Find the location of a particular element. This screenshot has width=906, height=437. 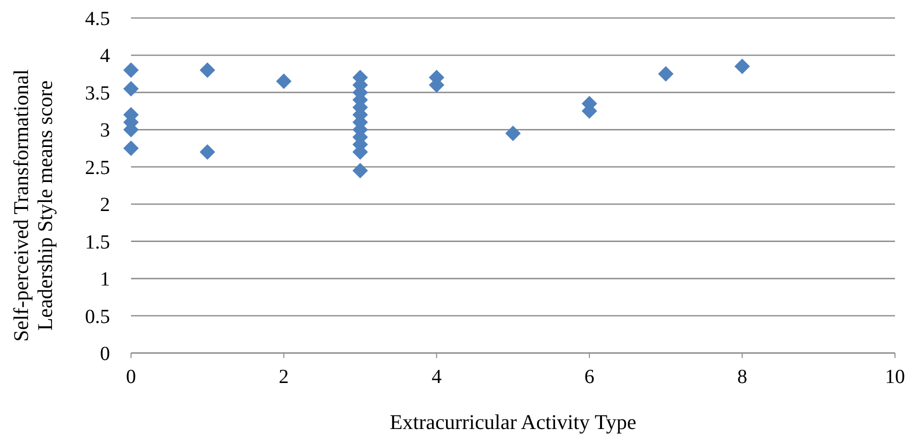

x-tick-label: 6 is located at coordinates (589, 377).